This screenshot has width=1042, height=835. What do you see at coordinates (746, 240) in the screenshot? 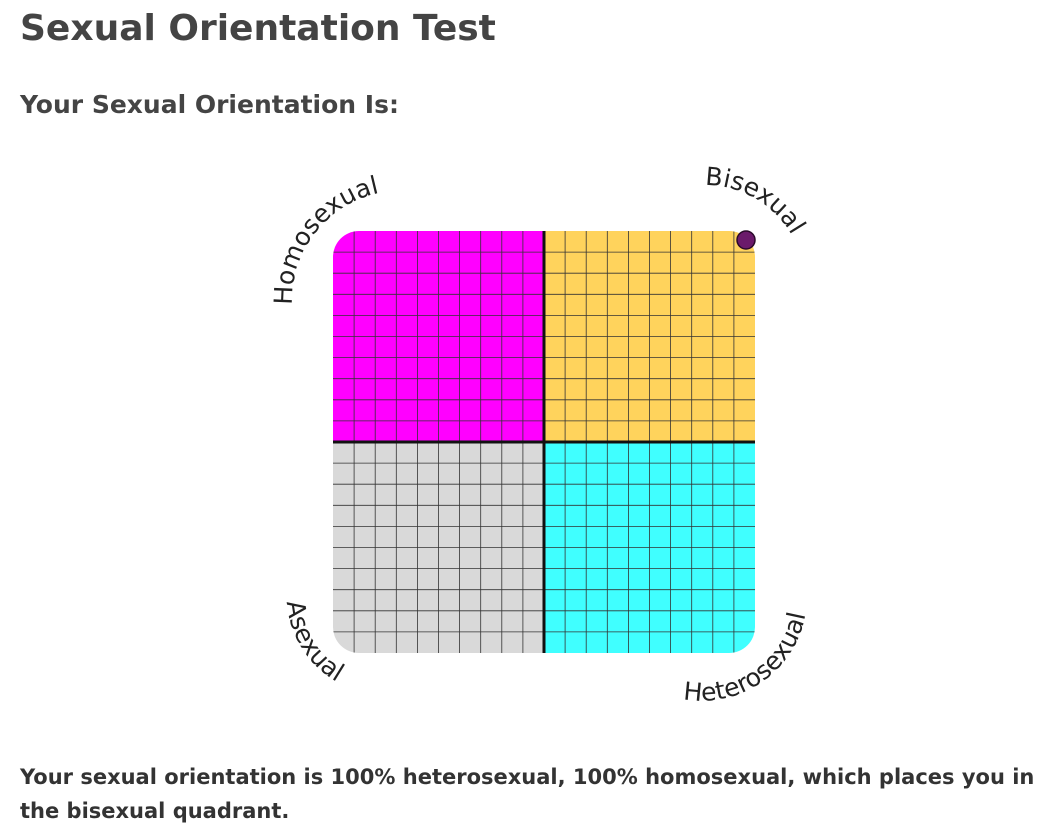
I see `result-point` at bounding box center [746, 240].